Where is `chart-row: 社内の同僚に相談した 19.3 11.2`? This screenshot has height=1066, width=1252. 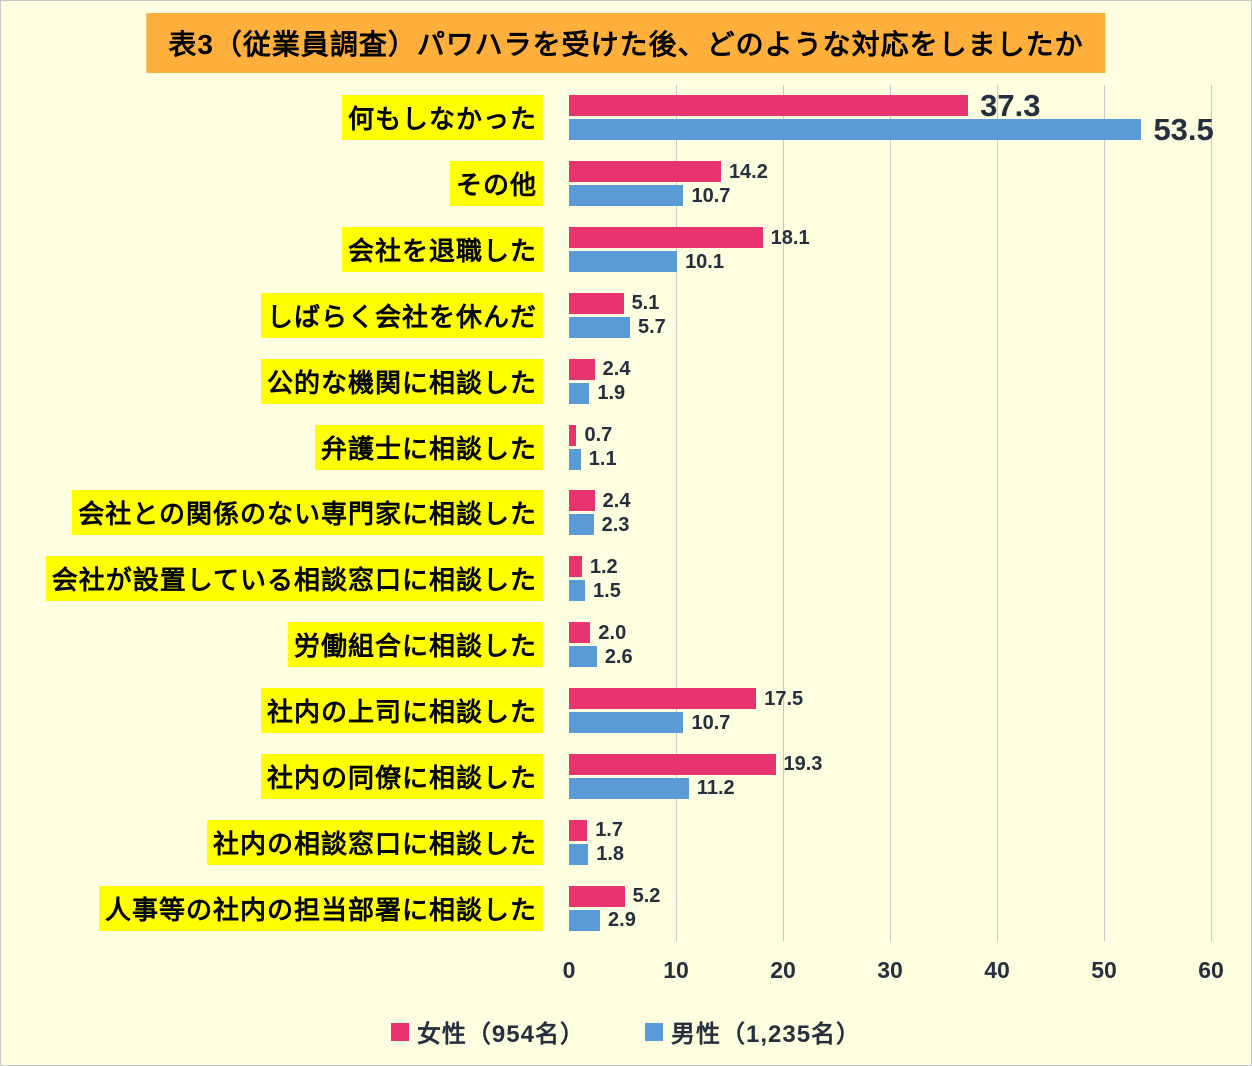 chart-row: 社内の同僚に相談した 19.3 11.2 is located at coordinates (626, 776).